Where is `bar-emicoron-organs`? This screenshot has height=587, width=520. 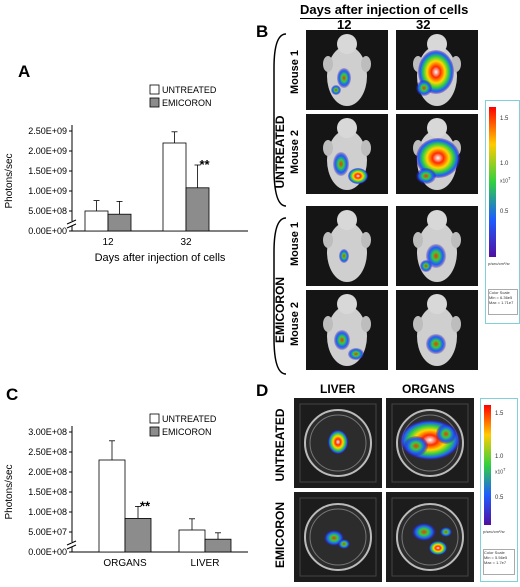 bar-emicoron-organs is located at coordinates (138, 535).